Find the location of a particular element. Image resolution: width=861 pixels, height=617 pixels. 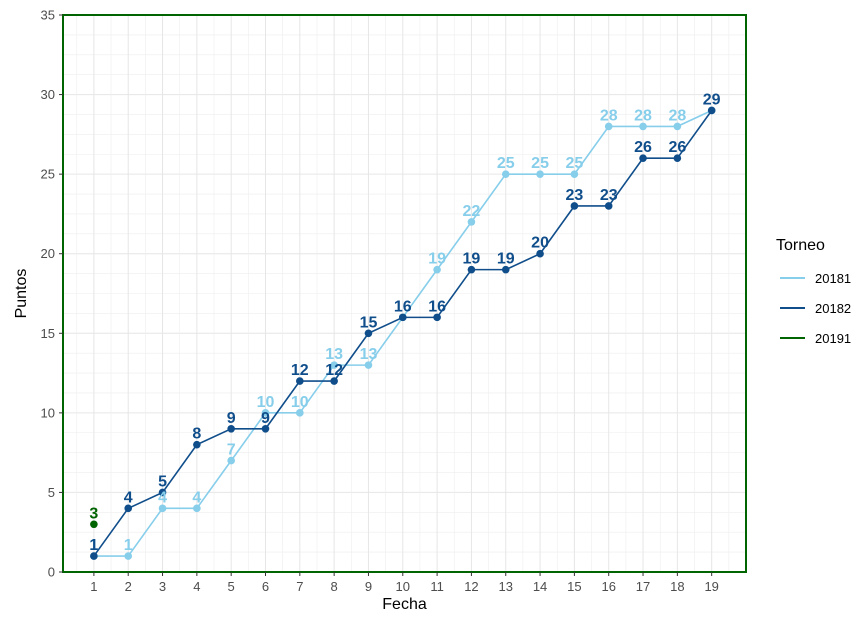

legend-label-20191: 20191 is located at coordinates (833, 338).